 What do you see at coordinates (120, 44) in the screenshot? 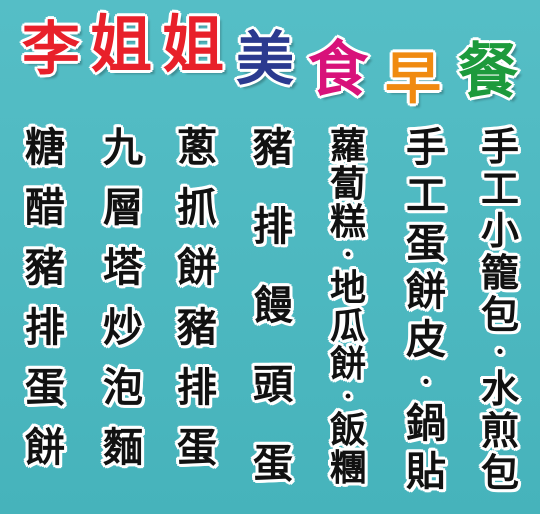
I see `title-char-2: 姐` at bounding box center [120, 44].